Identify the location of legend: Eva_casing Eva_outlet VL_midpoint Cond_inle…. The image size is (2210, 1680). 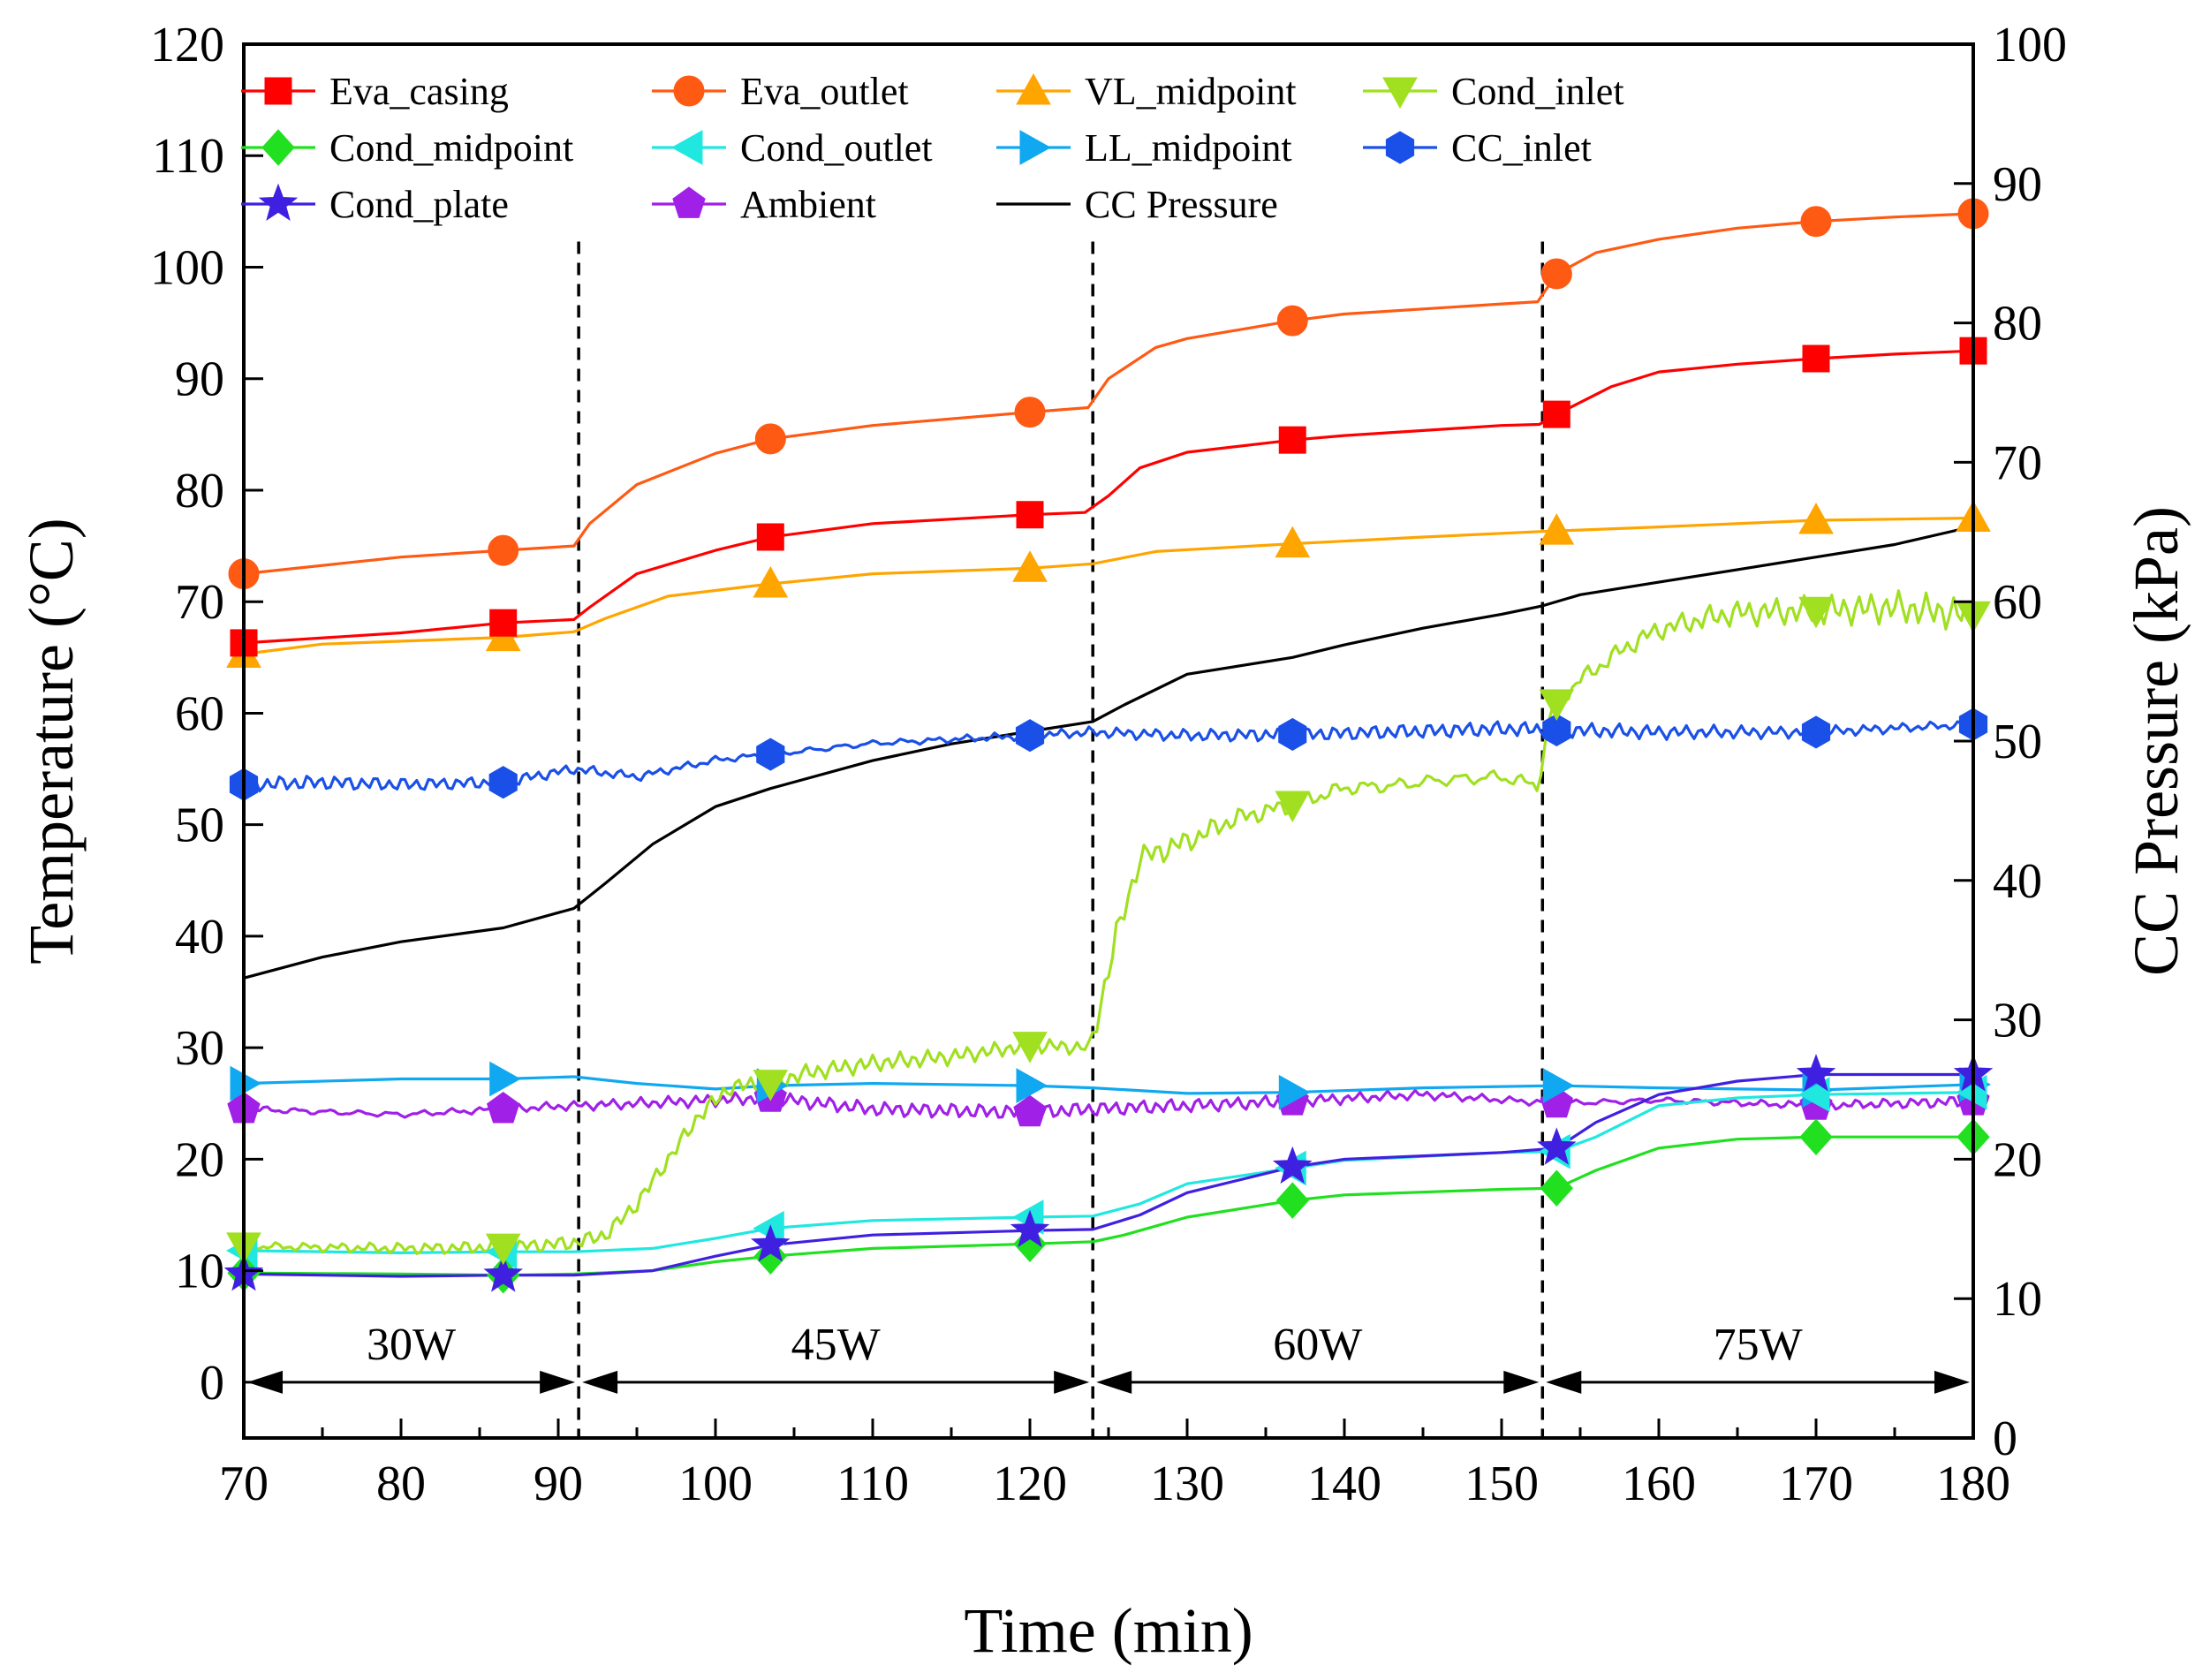
(932, 148).